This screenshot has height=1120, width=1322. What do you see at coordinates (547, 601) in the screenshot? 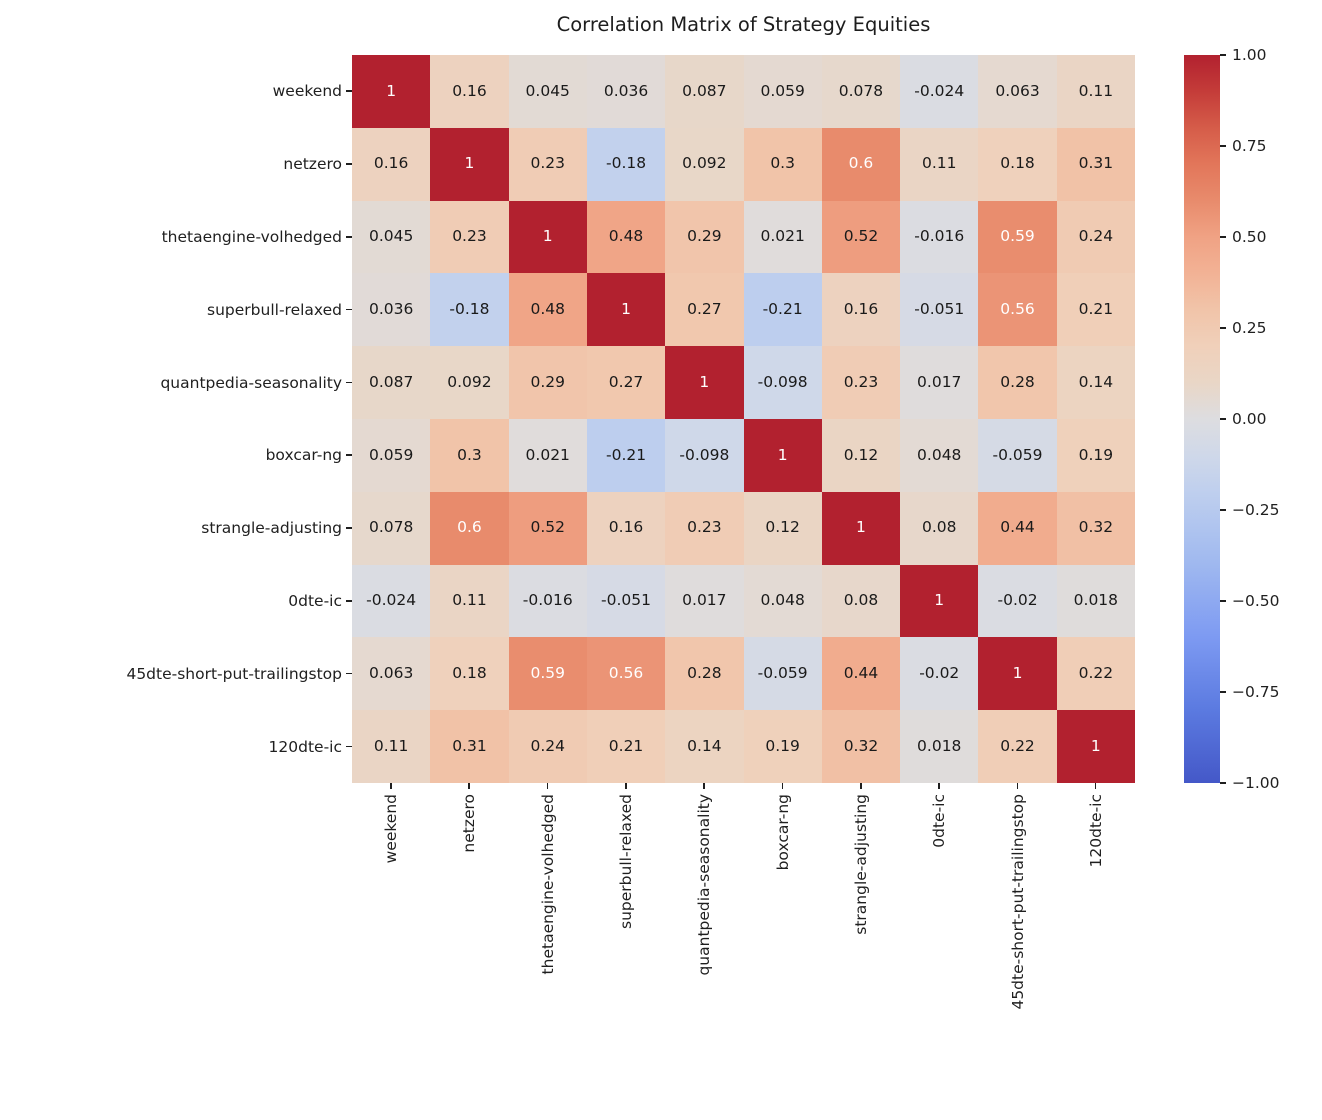
I see `heatmap-cell: -0.016` at bounding box center [547, 601].